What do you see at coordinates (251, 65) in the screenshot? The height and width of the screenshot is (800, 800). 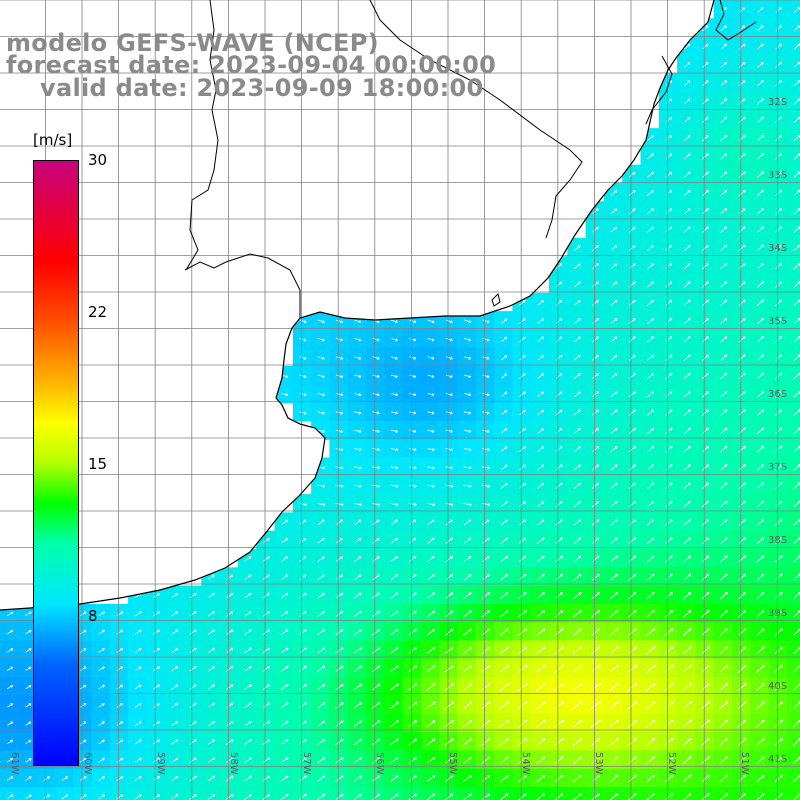 I see `forecast-date: forecast date: 2023-09-04 00:00:00` at bounding box center [251, 65].